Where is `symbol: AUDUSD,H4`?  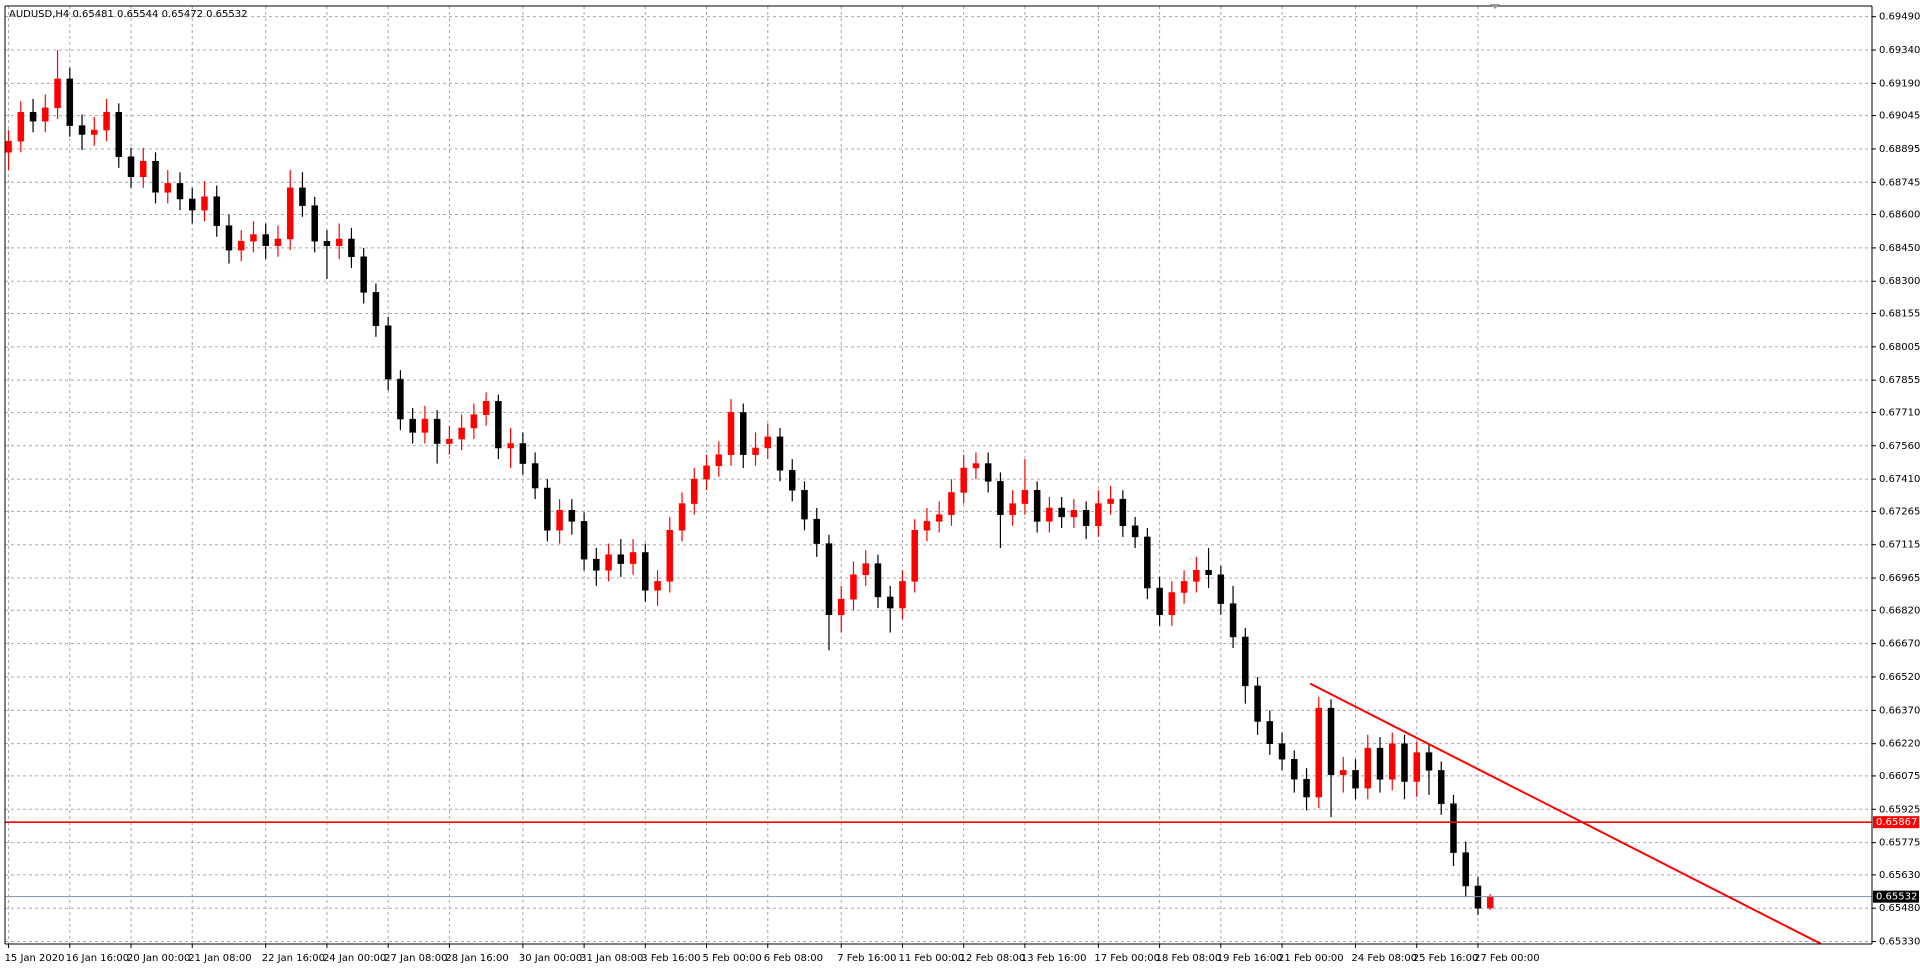
symbol: AUDUSD,H4 is located at coordinates (39, 14).